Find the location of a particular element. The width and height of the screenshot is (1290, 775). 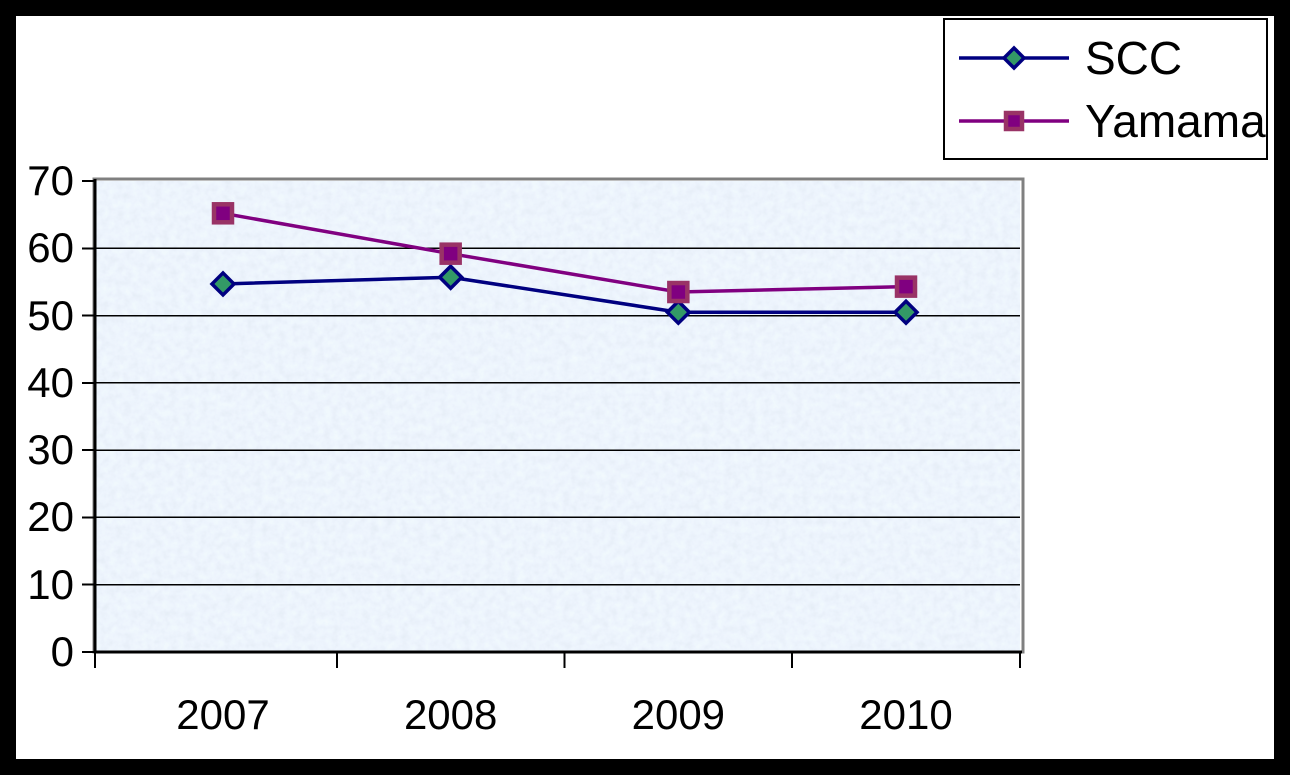

y-tick-label-0: 0 is located at coordinates (62, 651).